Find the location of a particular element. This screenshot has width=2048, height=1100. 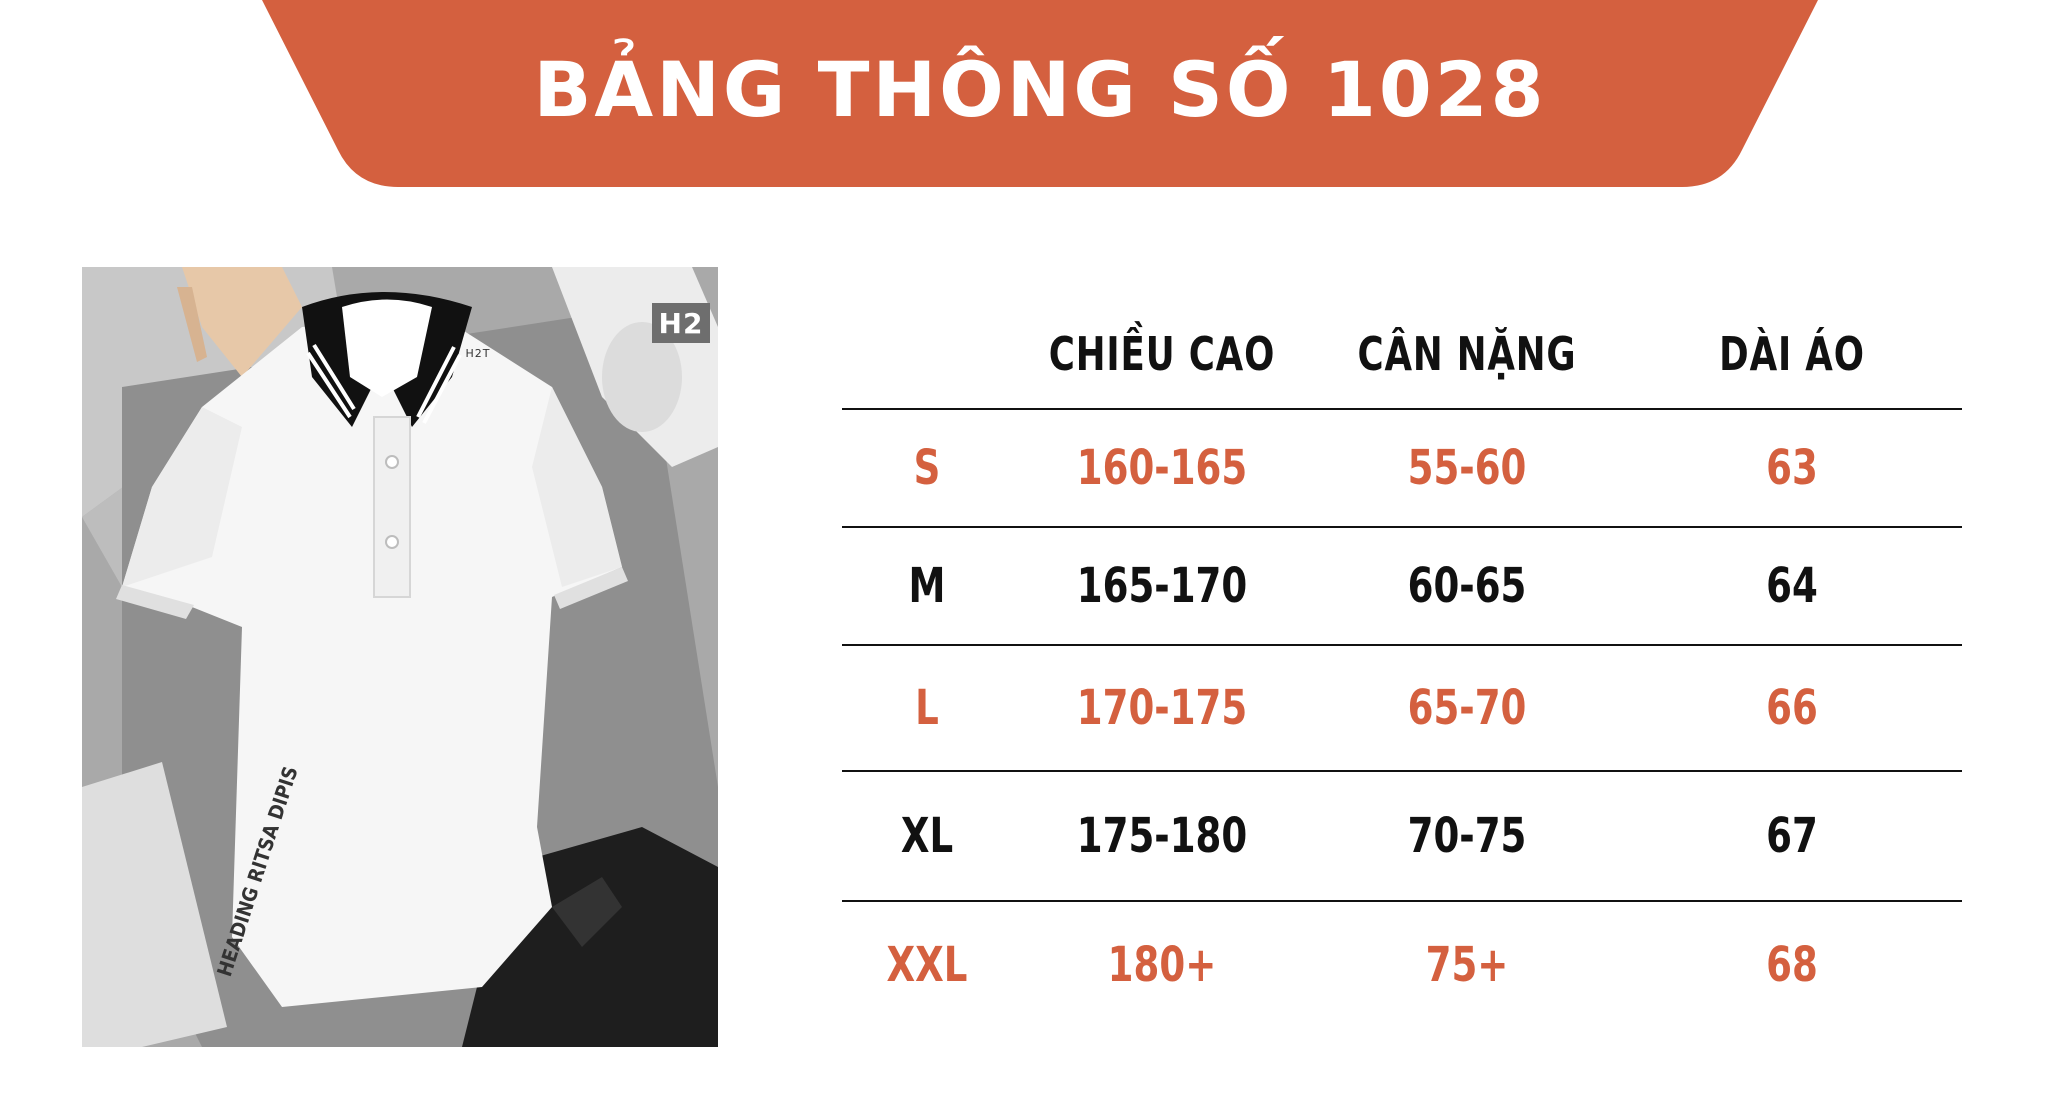

size-cell: S is located at coordinates (927, 468).